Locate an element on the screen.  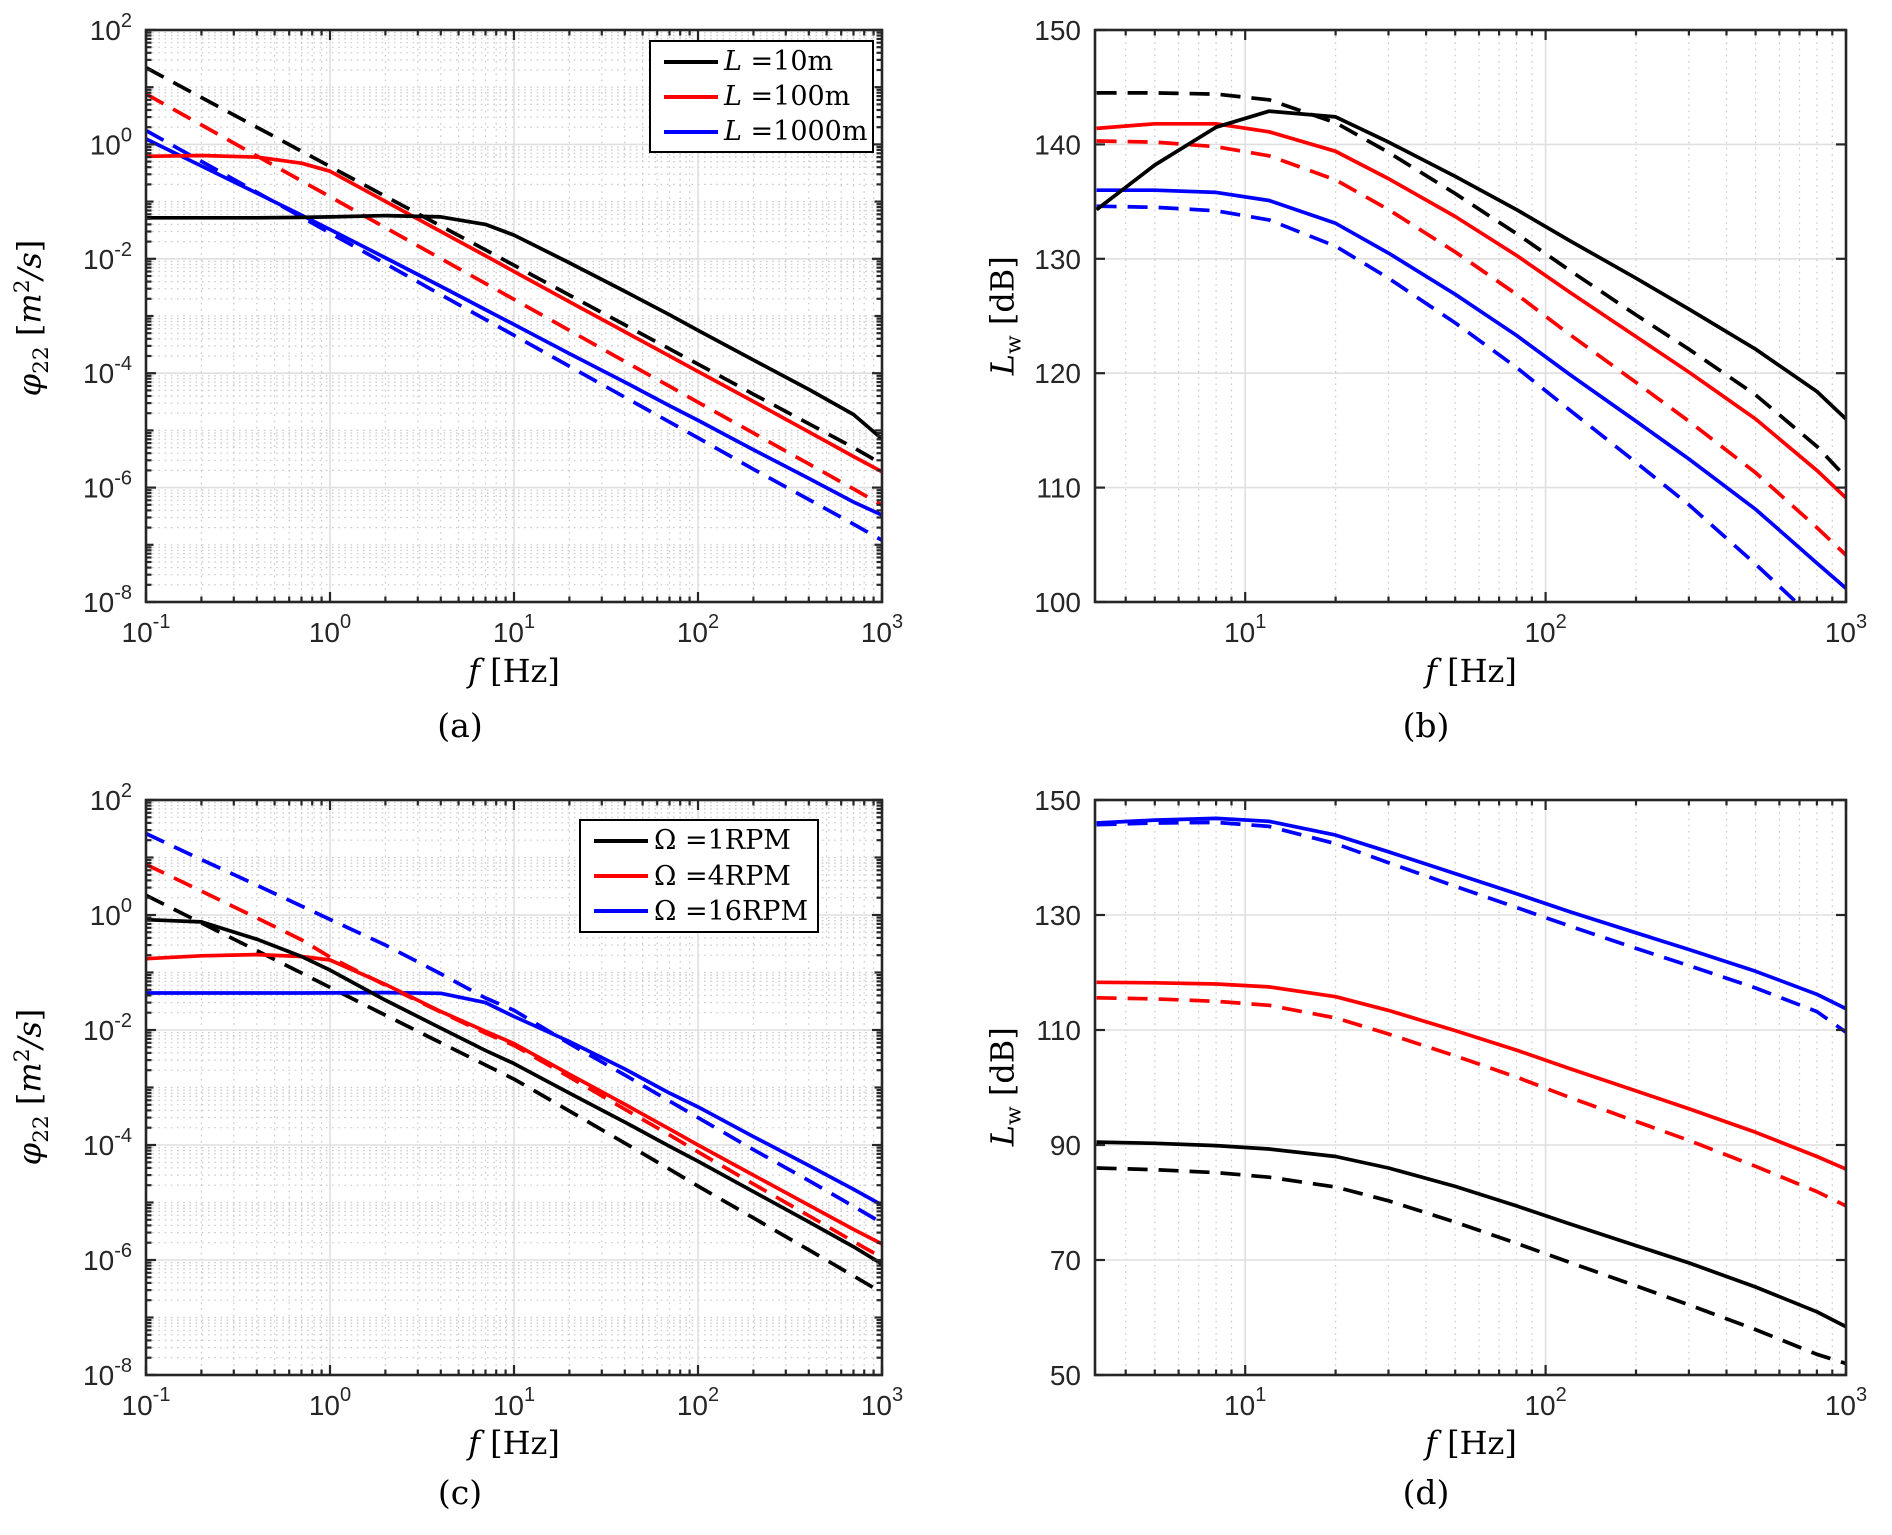
x-axis-label-d: f [Hz] is located at coordinates (1471, 1443).